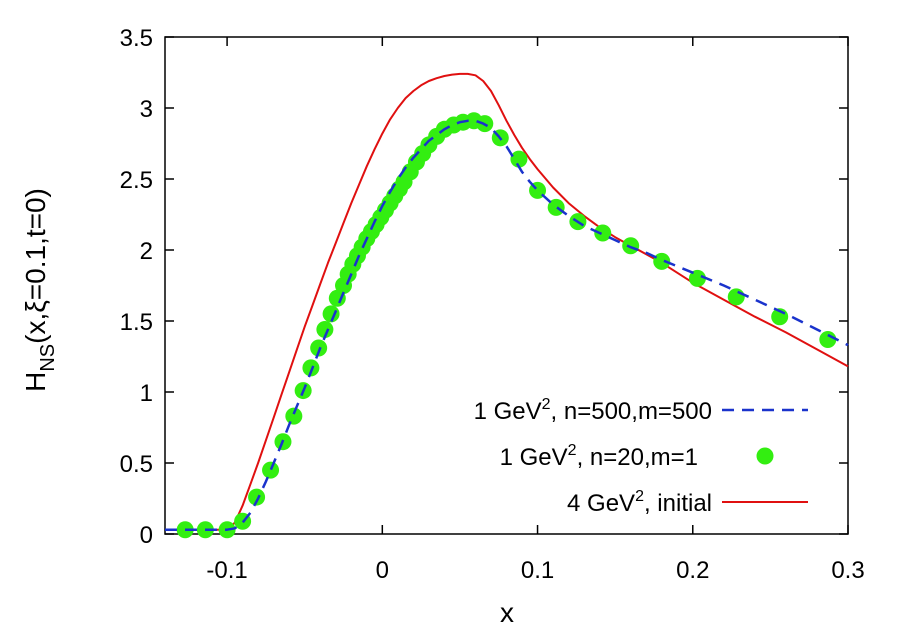 The width and height of the screenshot is (900, 631). I want to click on x-tick-label: 0.1, so click(537, 570).